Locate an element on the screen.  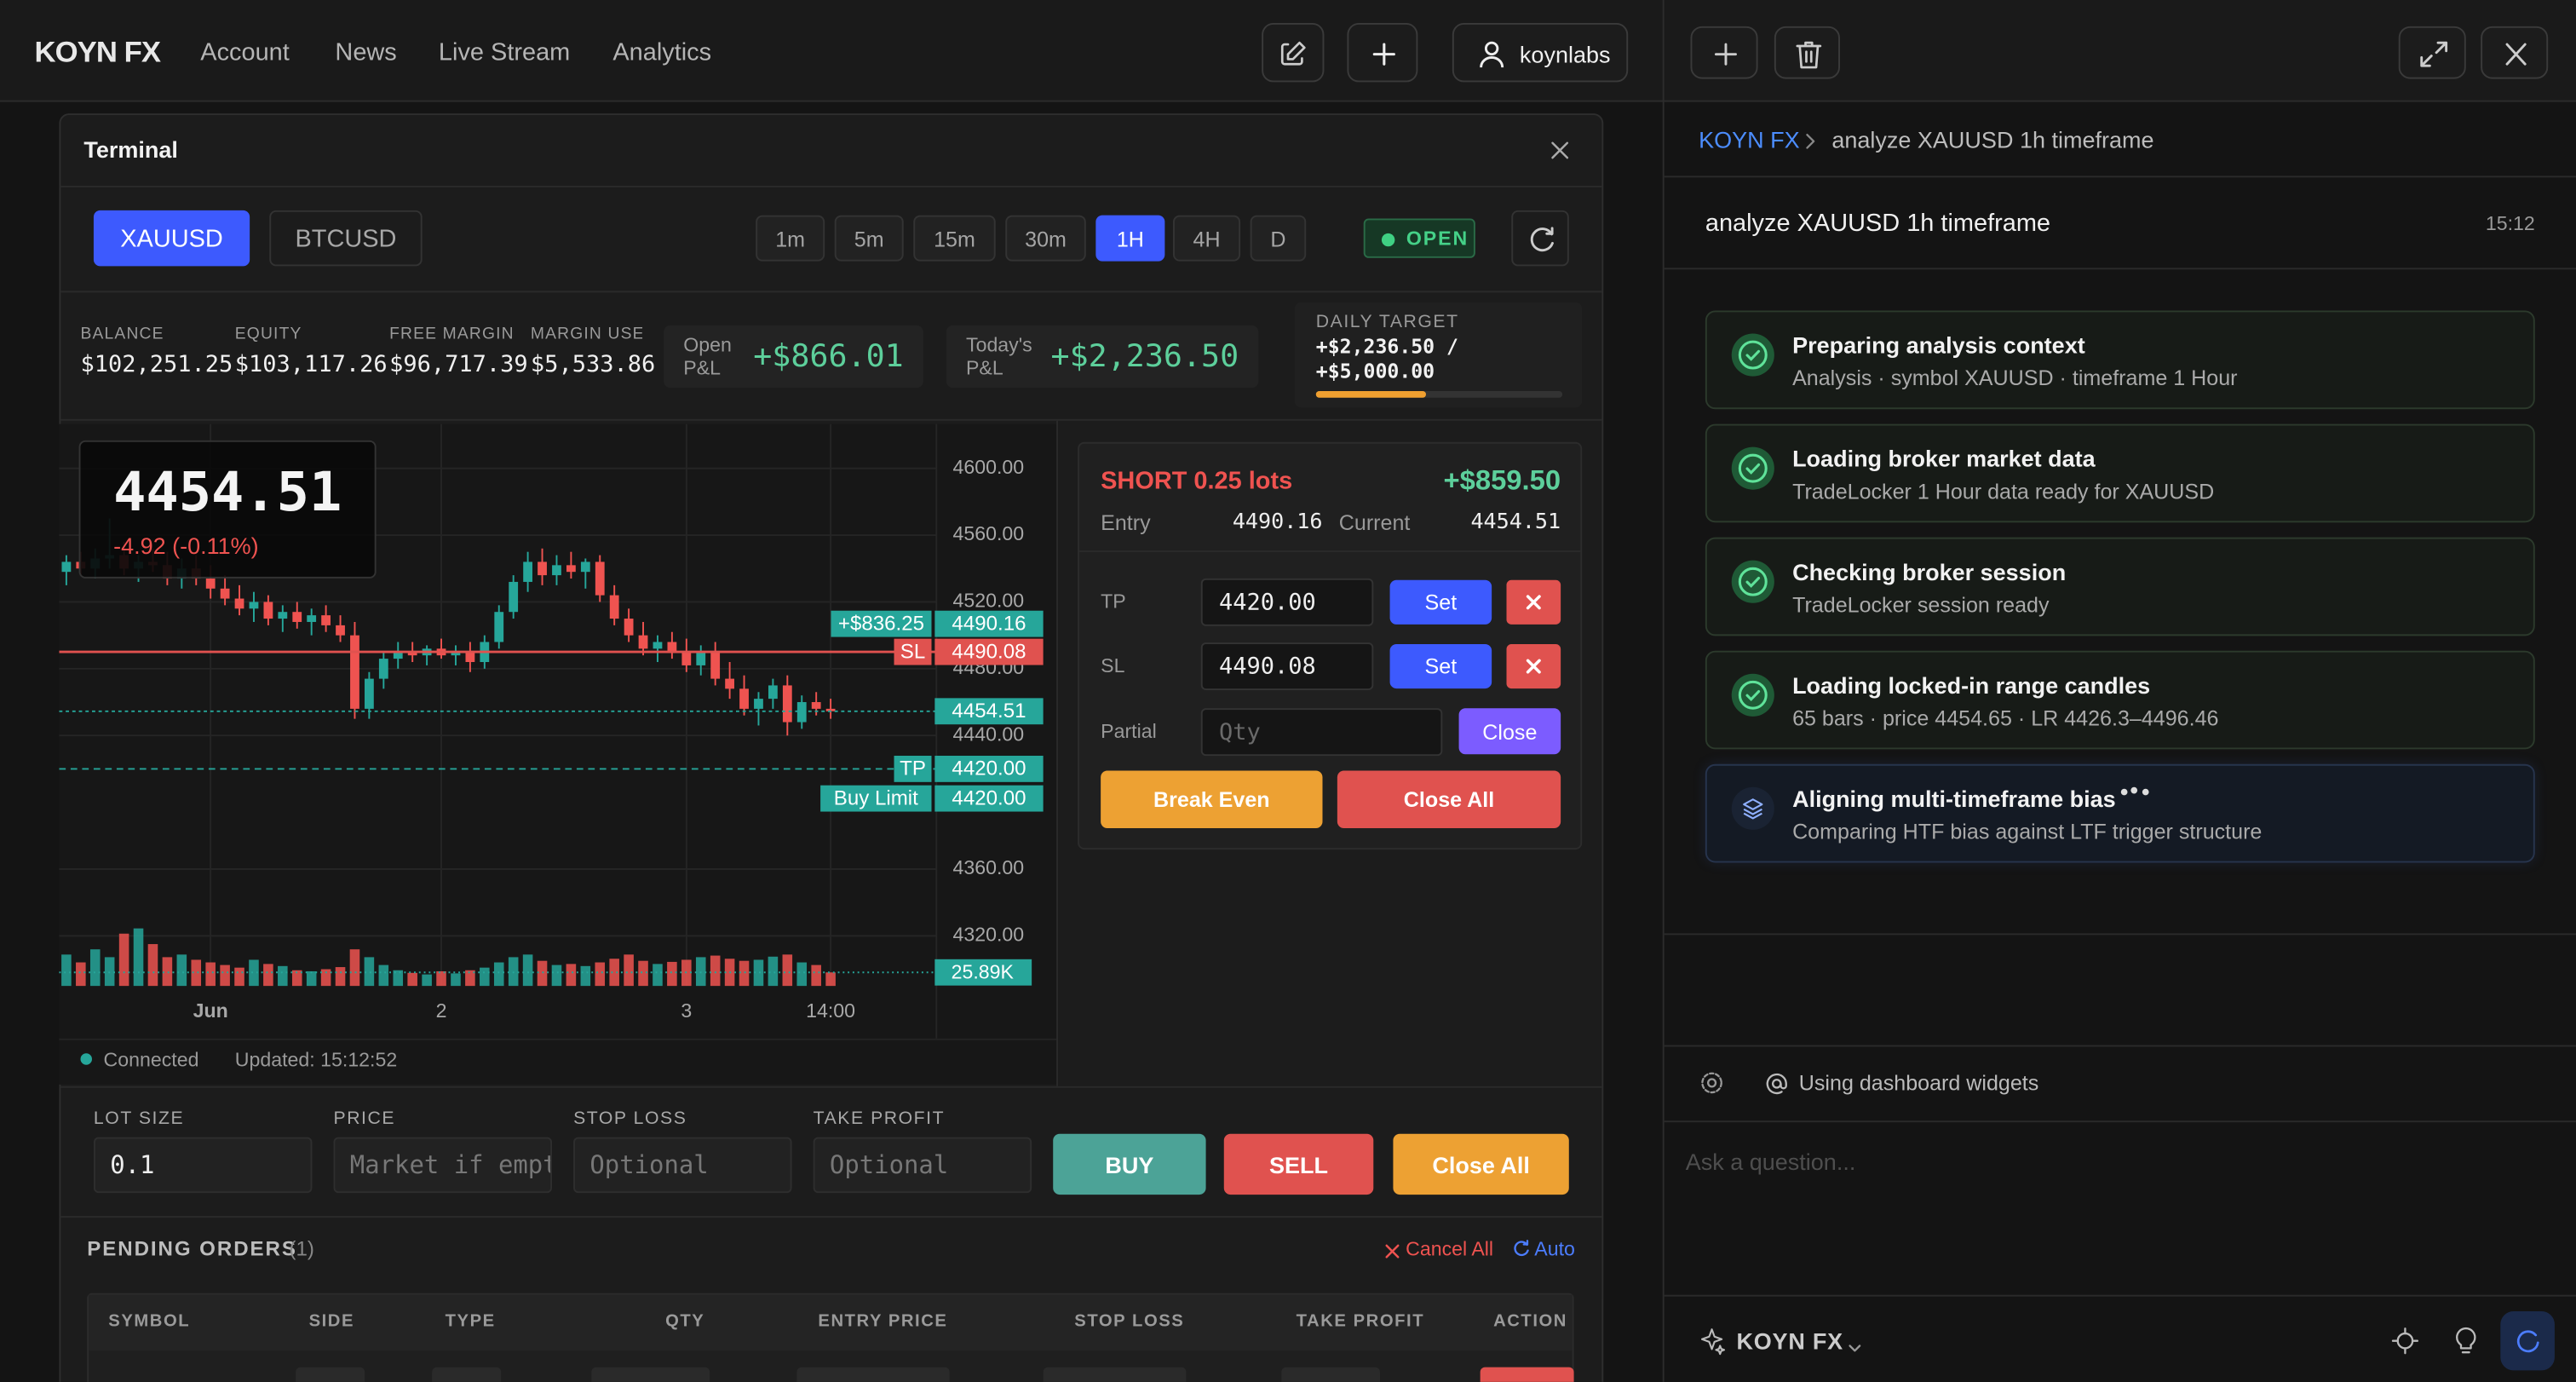
progress-track is located at coordinates (1439, 394).